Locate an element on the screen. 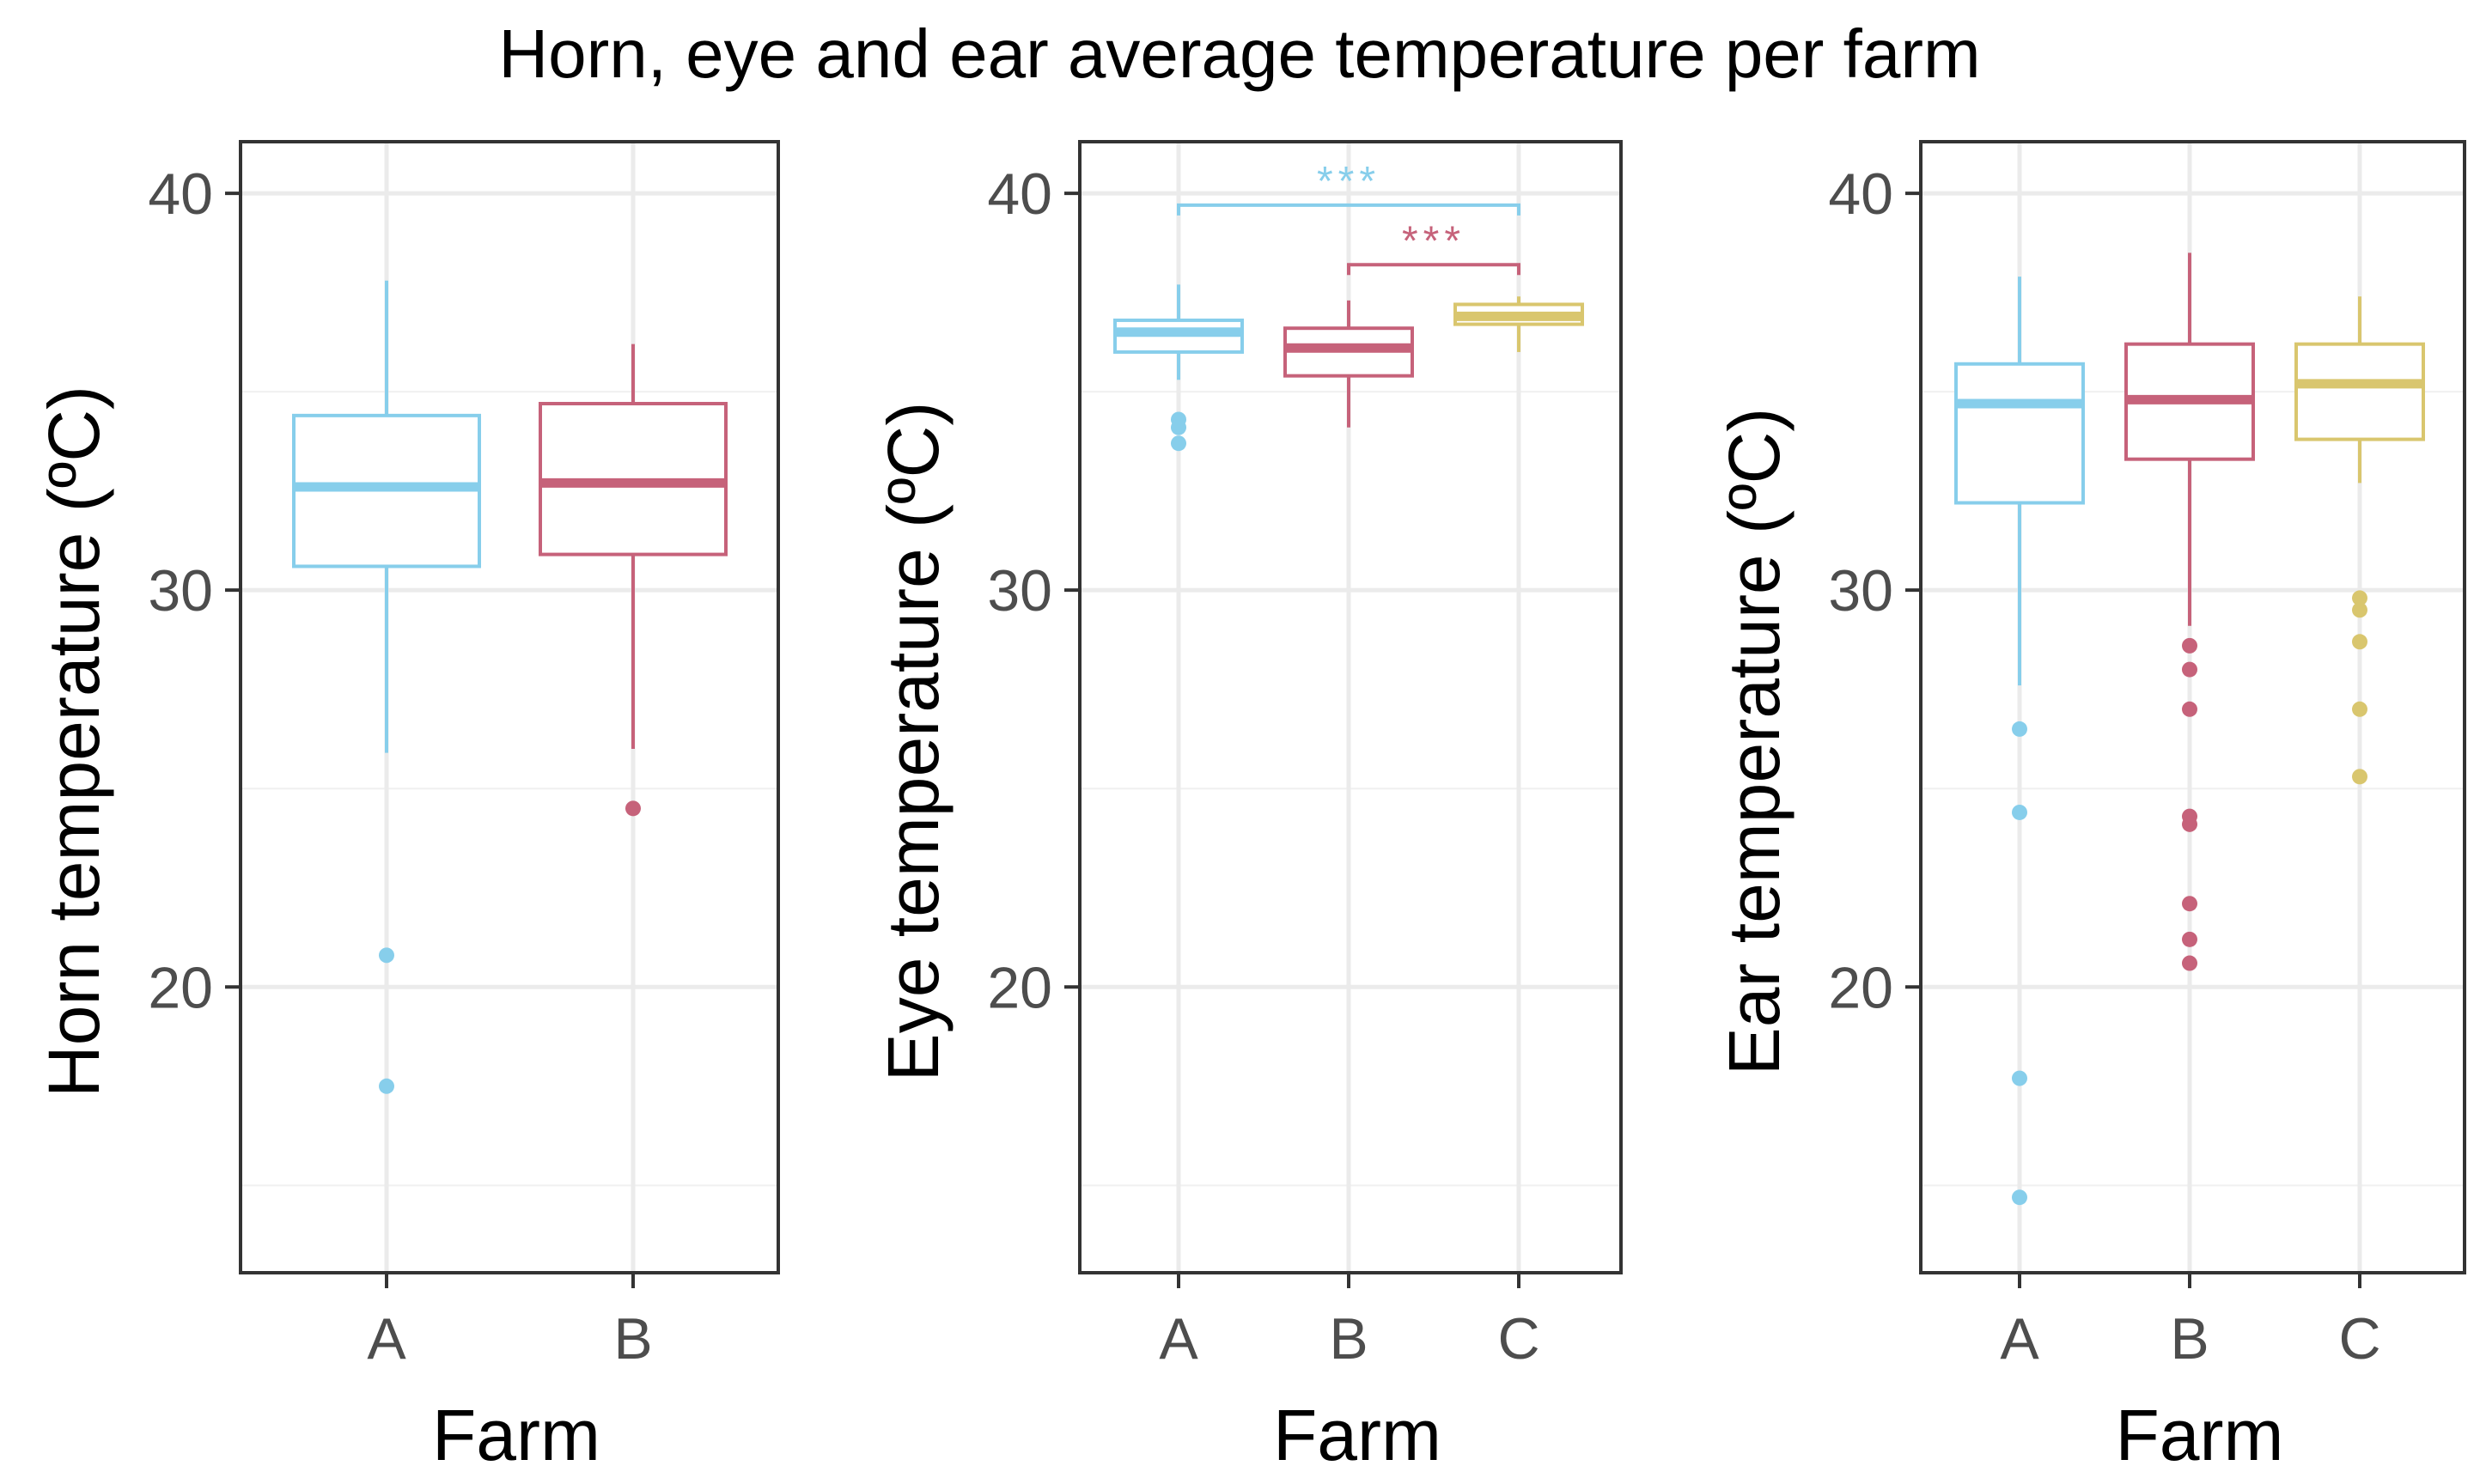  y-axis-title: Eye temperature (ºC) is located at coordinates (913, 742).